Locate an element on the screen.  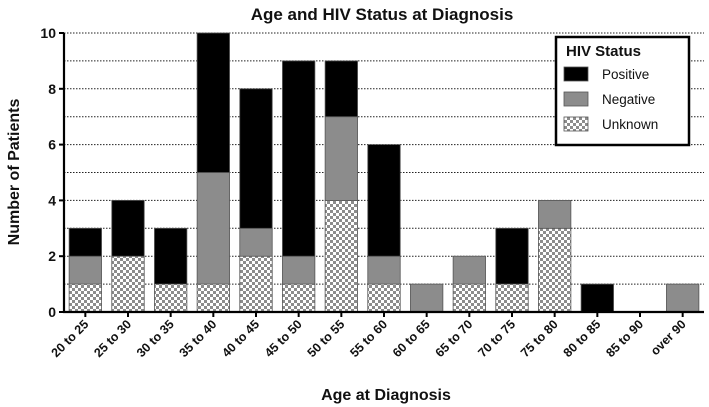
x-tick-label: 65 to 70 is located at coordinates (454, 338).